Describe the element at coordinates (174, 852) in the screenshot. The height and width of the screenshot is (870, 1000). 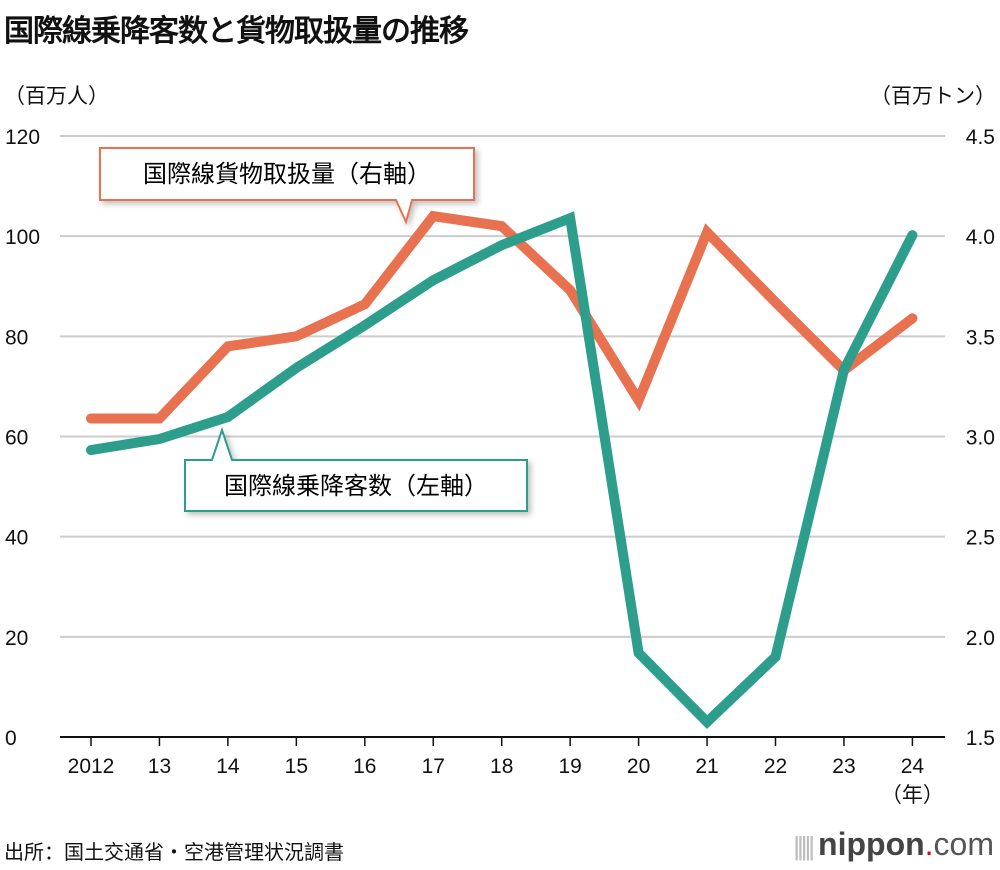
I see `source-note: 出所：国土交通省・空港管理状況調書` at that location.